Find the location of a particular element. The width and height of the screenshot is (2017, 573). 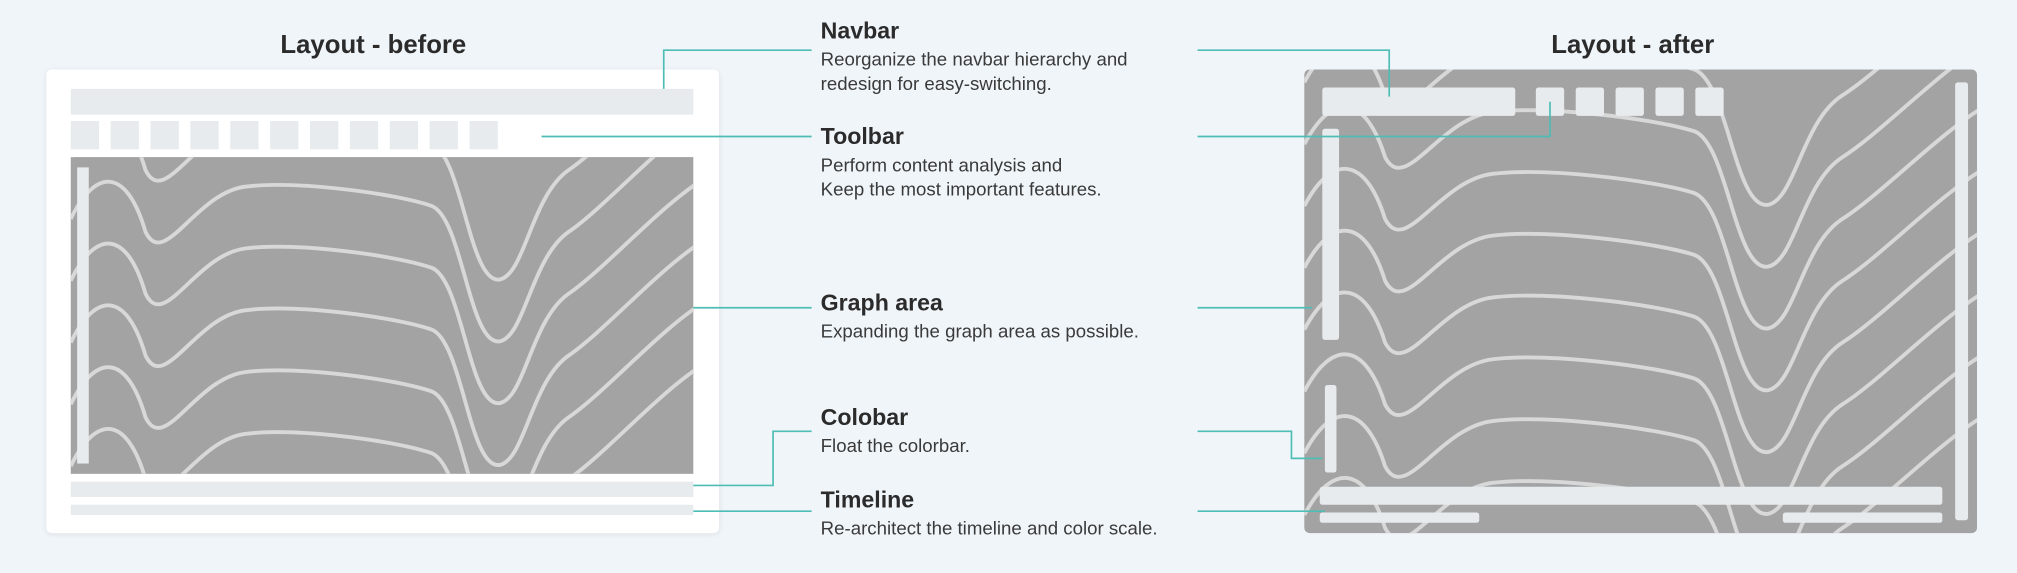

after-navbar is located at coordinates (1419, 101).